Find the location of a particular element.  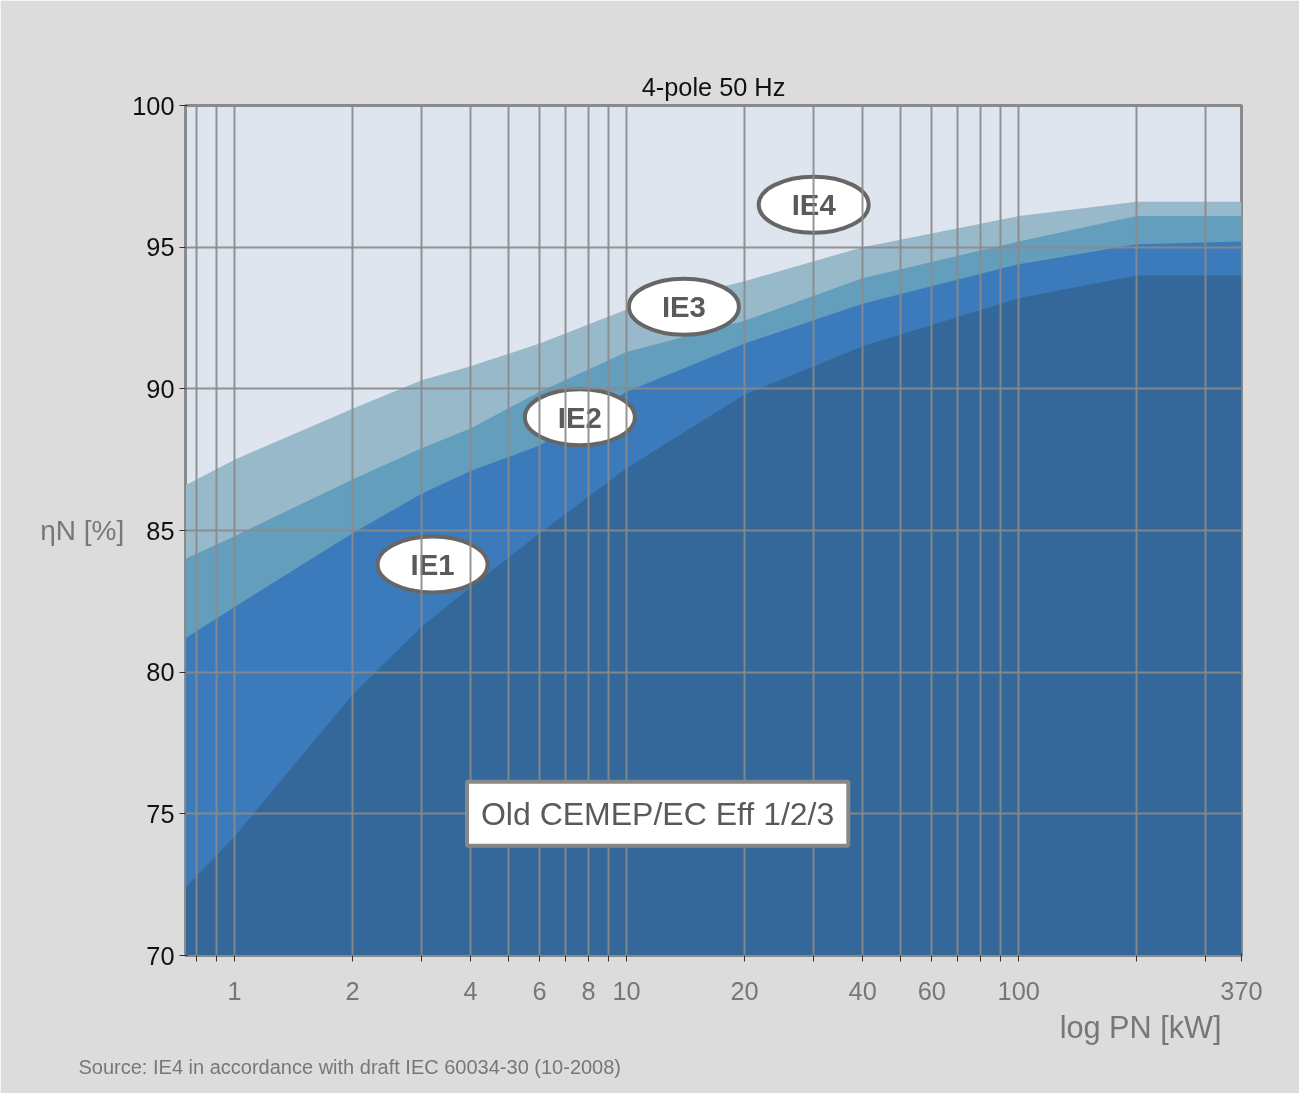

y-tick-label: 100 is located at coordinates (153, 105).